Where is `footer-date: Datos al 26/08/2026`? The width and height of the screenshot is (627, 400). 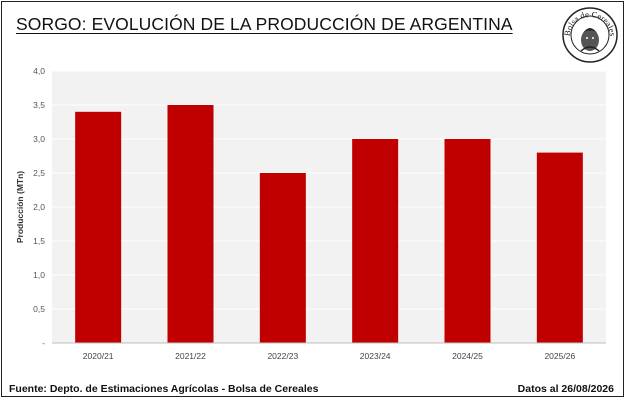 footer-date: Datos al 26/08/2026 is located at coordinates (565, 389).